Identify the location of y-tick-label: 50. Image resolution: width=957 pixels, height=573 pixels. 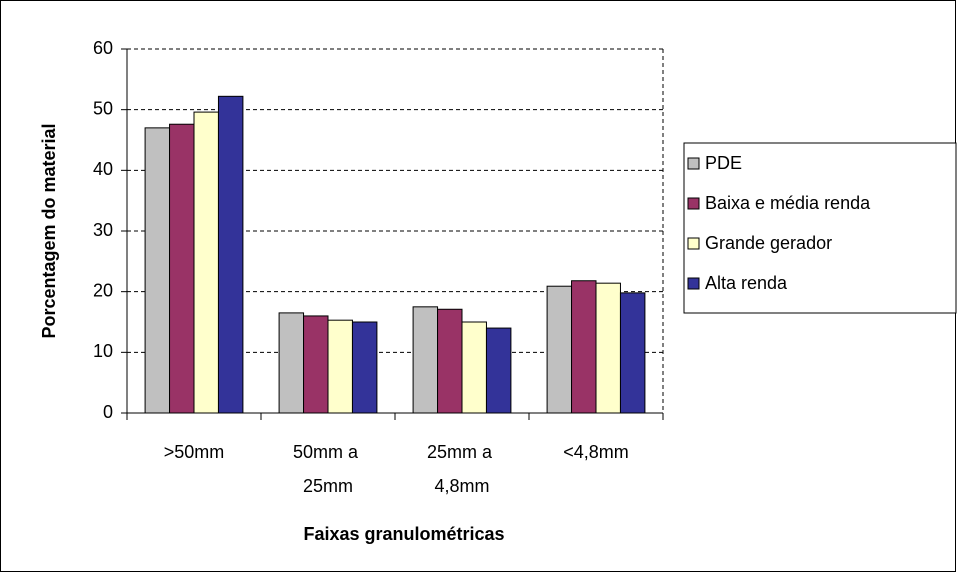
(103, 108).